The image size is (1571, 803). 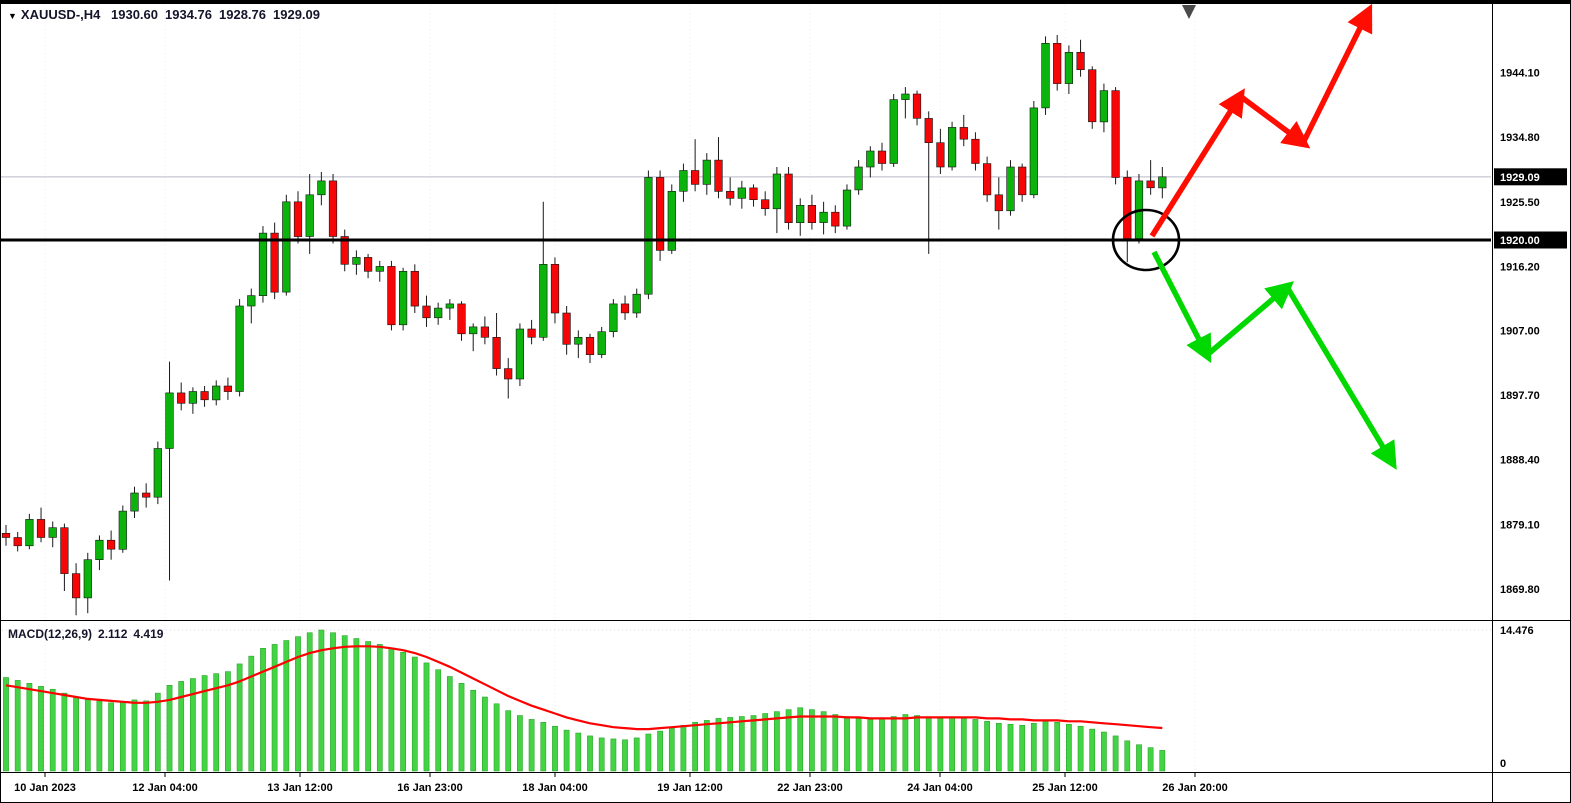 I want to click on breakout-point-circle, so click(x=1146, y=240).